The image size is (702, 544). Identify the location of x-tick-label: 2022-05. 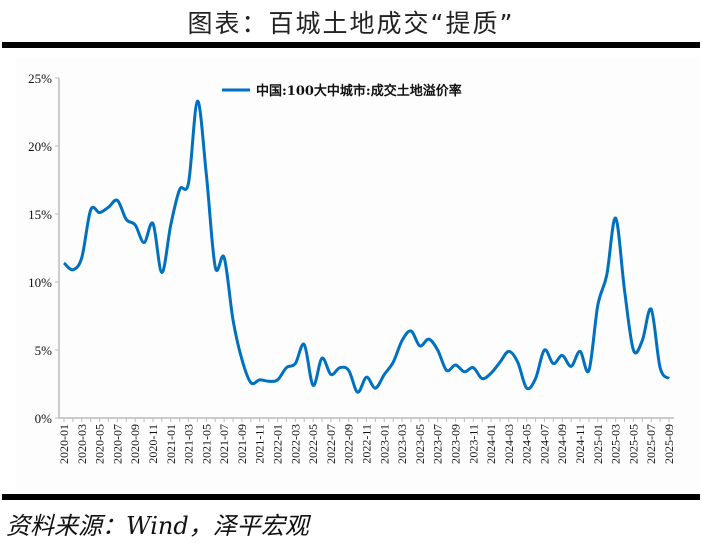
(313, 444).